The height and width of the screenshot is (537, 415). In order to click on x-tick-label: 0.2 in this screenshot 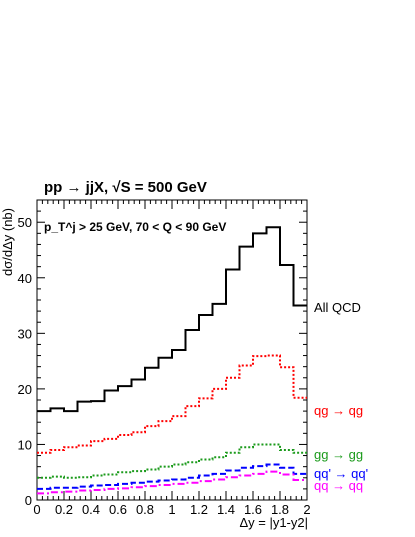, I will do `click(64, 509)`.